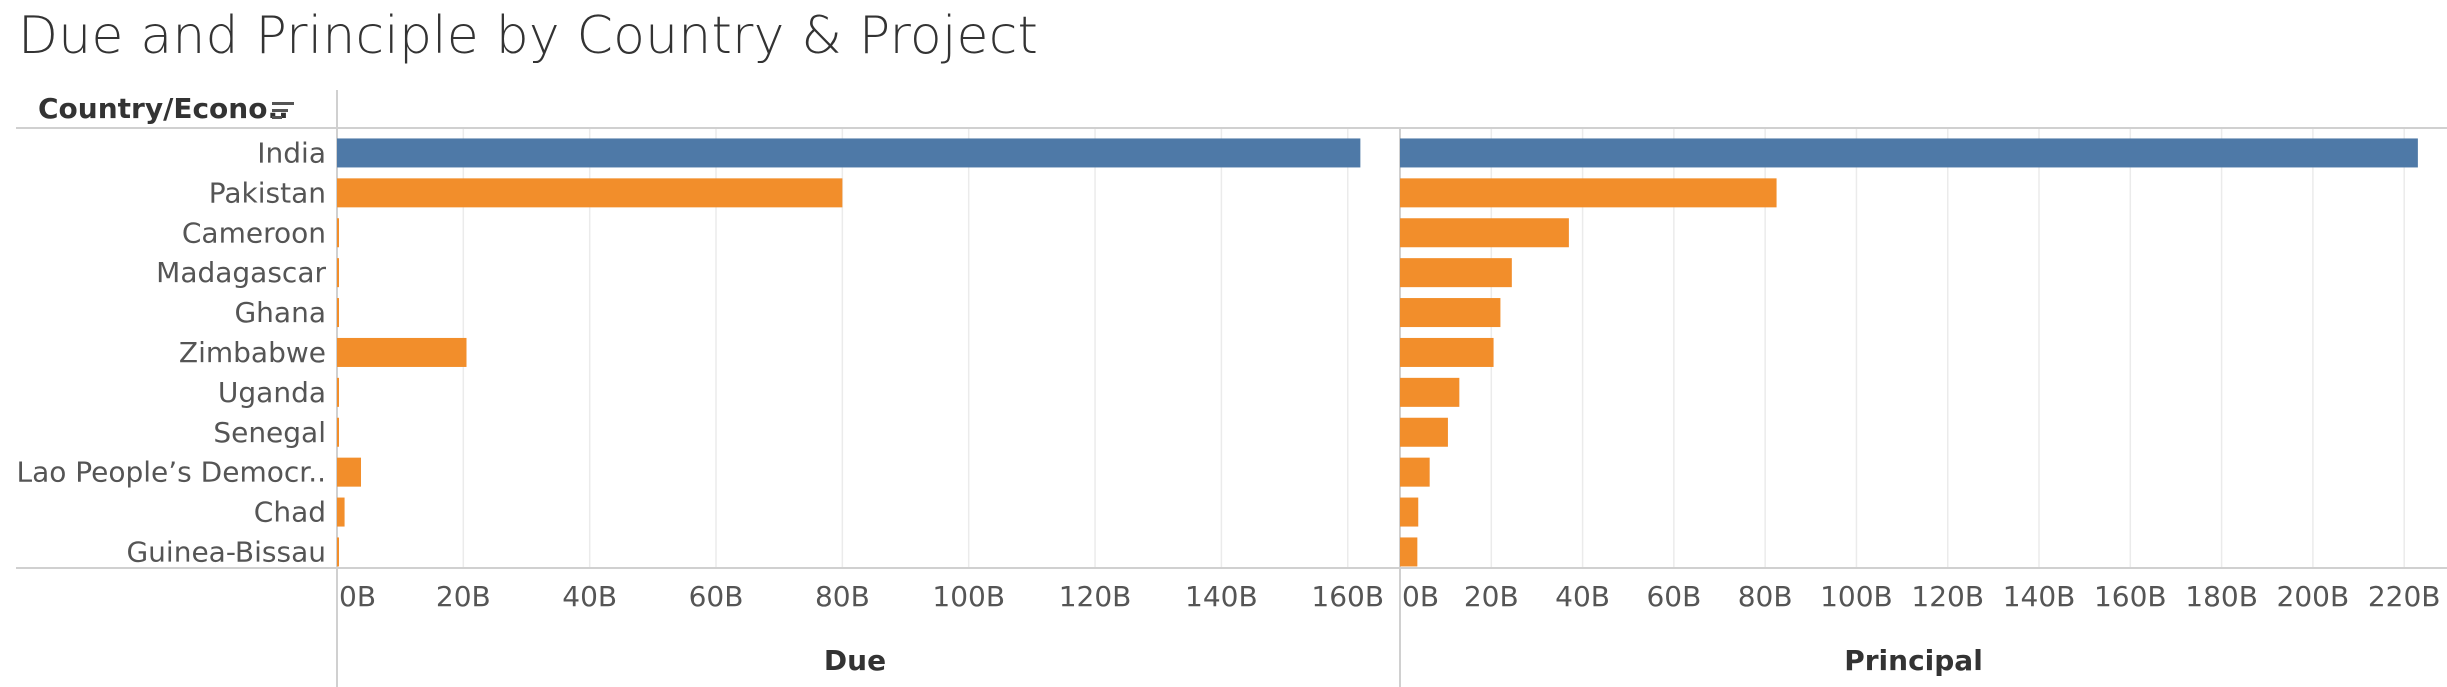  I want to click on tick-label-principal-9: 180B, so click(2221, 596).